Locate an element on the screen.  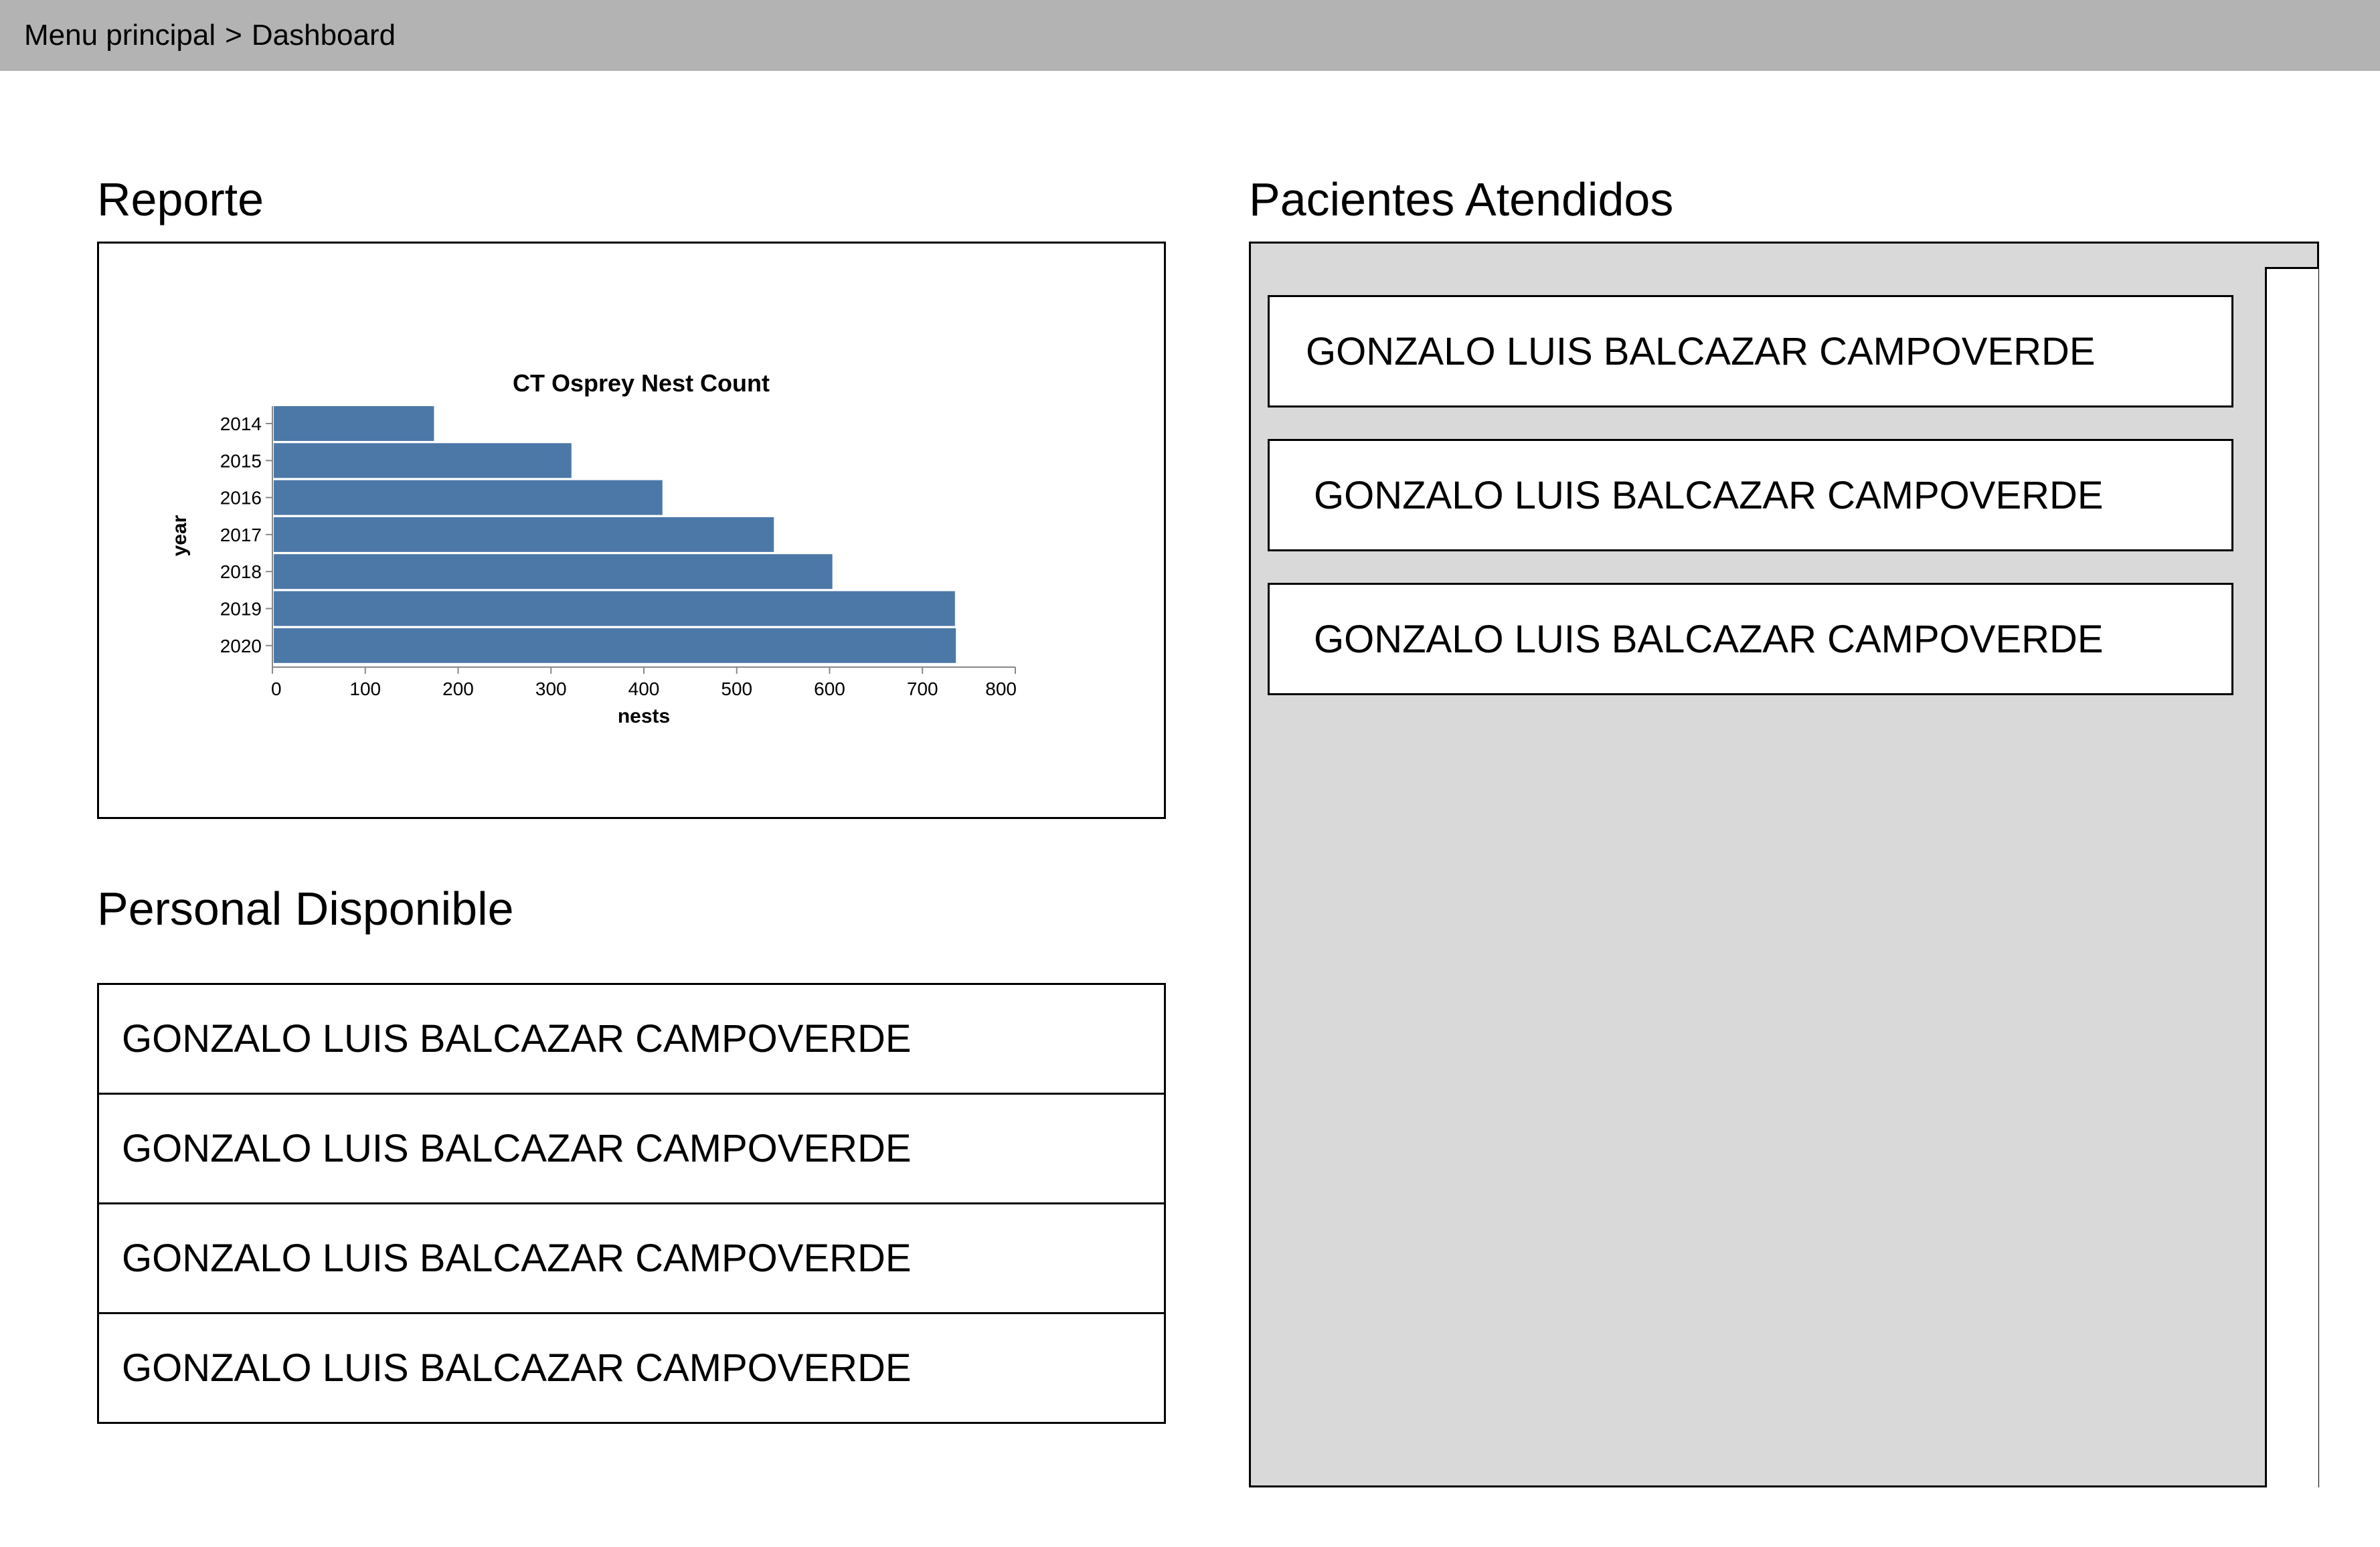
chart-y-tick-label: 2014 is located at coordinates (241, 424).